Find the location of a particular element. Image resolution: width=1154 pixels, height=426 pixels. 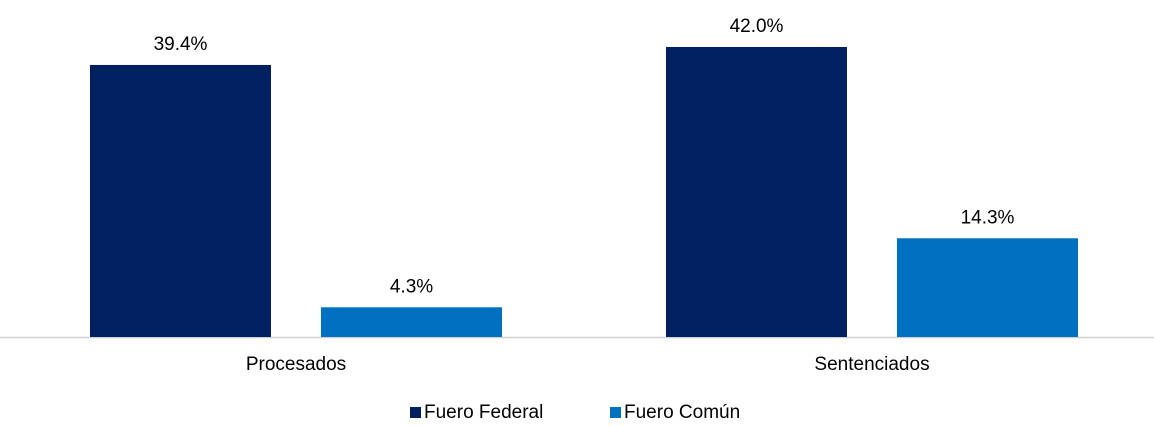

x-tick-label: Sentenciados is located at coordinates (871, 364).